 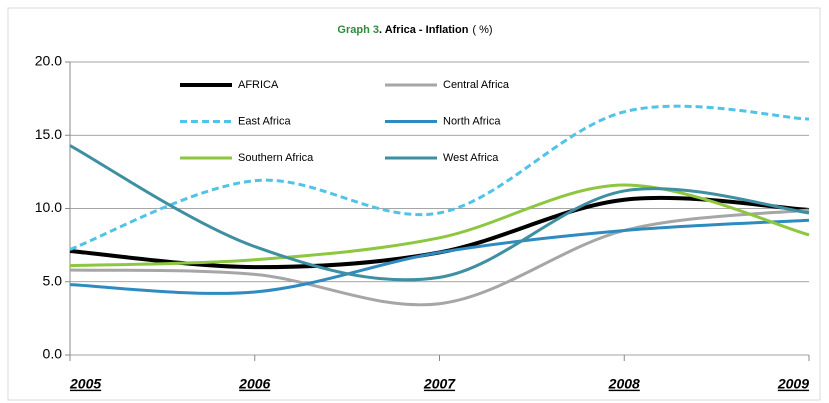 I want to click on y-tick-label: 15.0, so click(x=48, y=134).